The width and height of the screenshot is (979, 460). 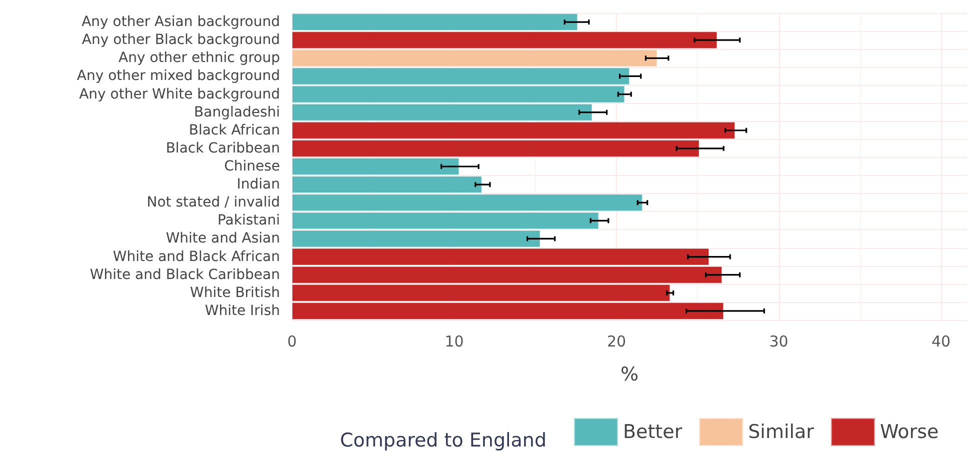 I want to click on x-tick-label: 30, so click(x=778, y=341).